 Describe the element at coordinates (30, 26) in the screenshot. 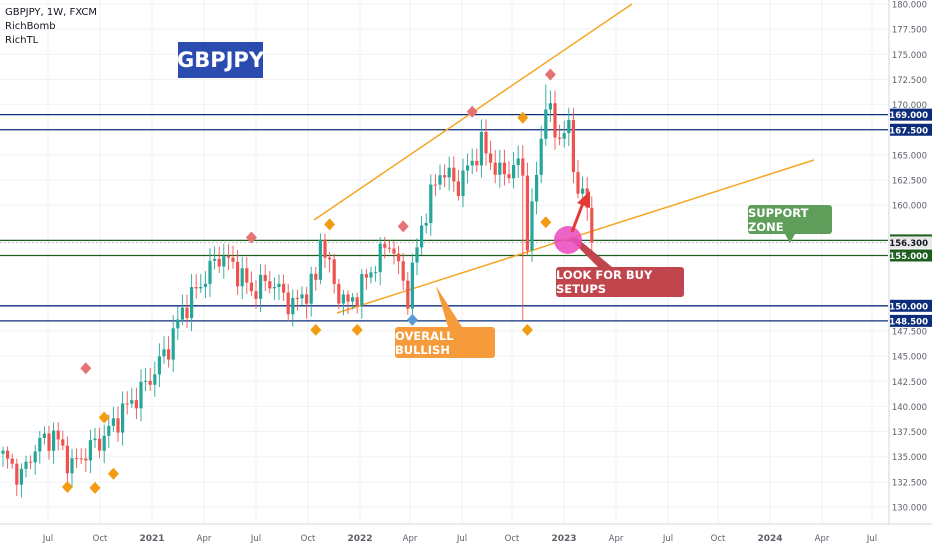

I see `indicator-richbomb: RichBomb` at that location.